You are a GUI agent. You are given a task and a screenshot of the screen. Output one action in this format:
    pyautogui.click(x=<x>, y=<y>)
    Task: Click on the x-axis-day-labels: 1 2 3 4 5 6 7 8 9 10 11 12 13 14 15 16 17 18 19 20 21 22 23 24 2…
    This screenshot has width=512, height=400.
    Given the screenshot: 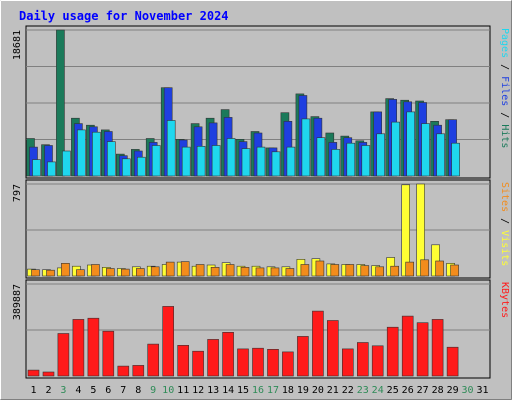 What is the action you would take?
    pyautogui.click(x=259, y=390)
    